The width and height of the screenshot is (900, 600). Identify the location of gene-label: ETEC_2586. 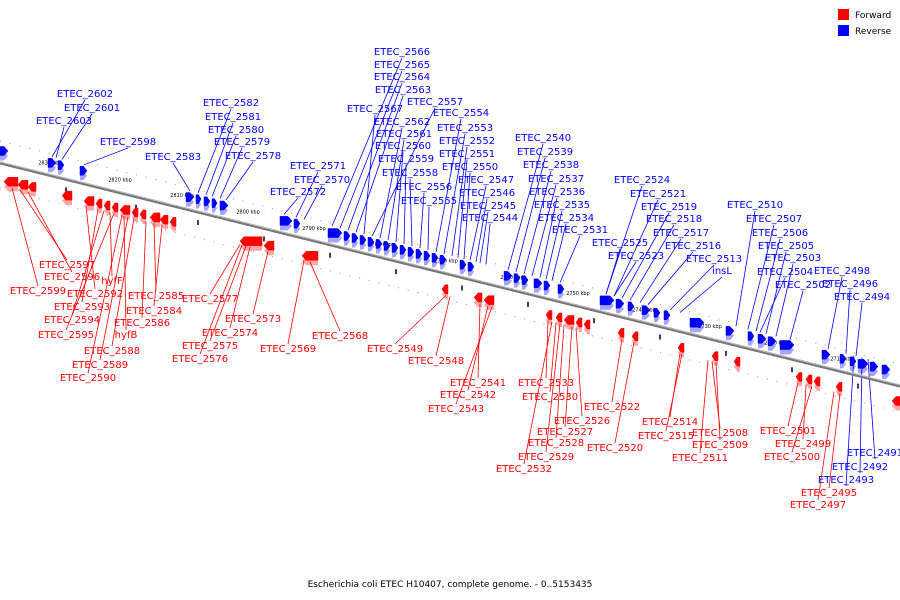
(142, 323).